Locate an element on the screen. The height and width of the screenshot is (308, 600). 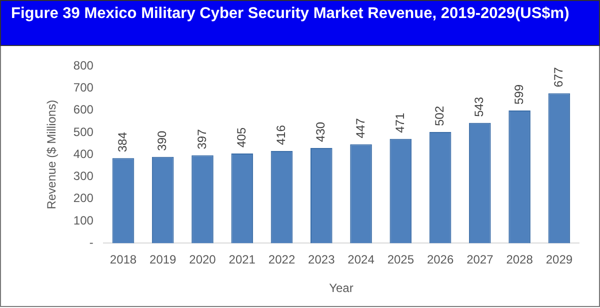
x-tick-label: 2026 is located at coordinates (440, 259).